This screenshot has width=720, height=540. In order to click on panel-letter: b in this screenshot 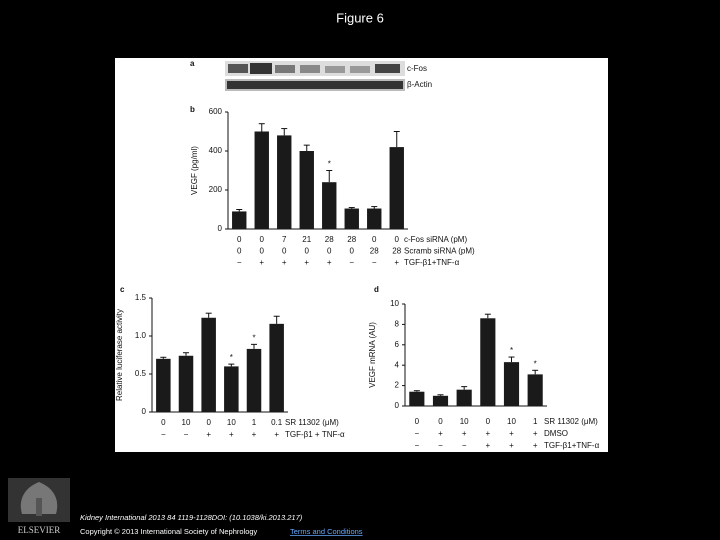, I will do `click(192, 109)`.